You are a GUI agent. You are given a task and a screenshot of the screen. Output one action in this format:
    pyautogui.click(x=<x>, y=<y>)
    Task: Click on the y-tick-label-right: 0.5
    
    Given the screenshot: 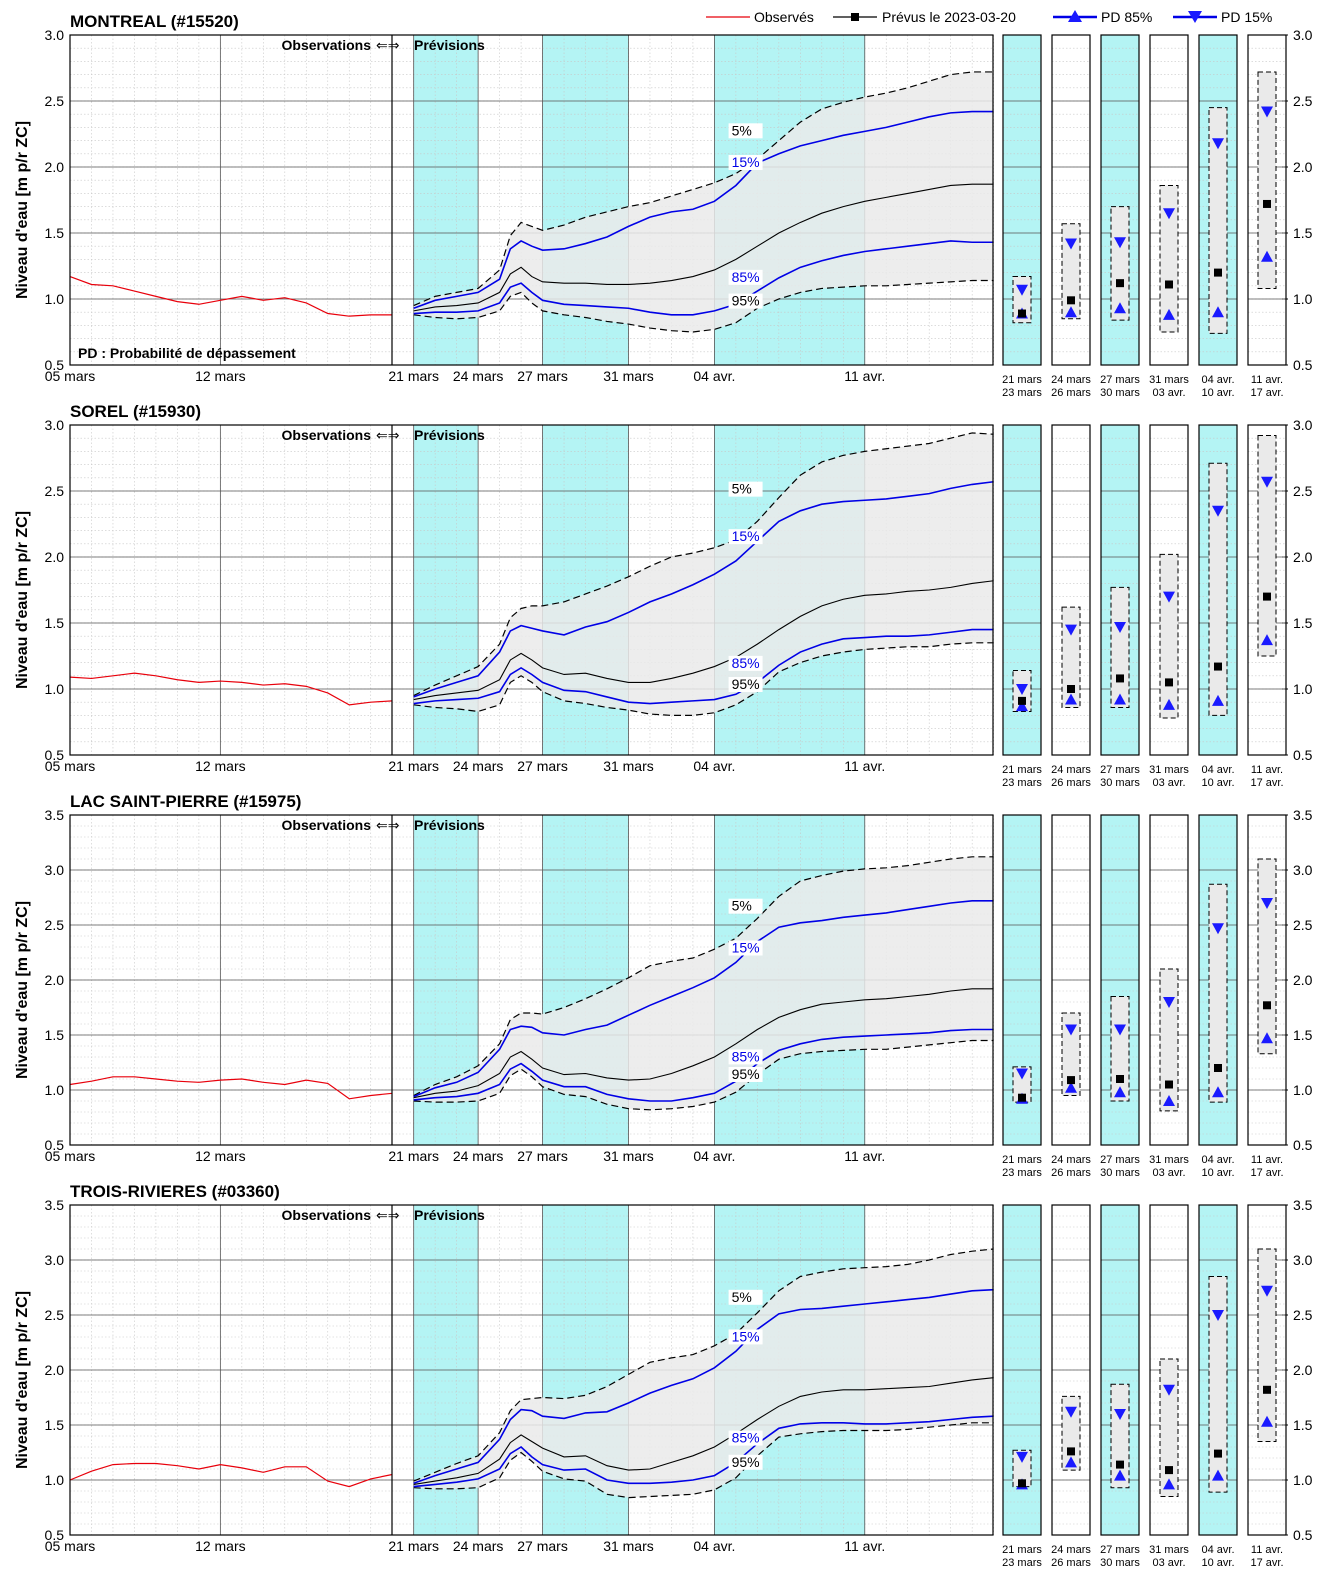 What is the action you would take?
    pyautogui.click(x=1303, y=1145)
    